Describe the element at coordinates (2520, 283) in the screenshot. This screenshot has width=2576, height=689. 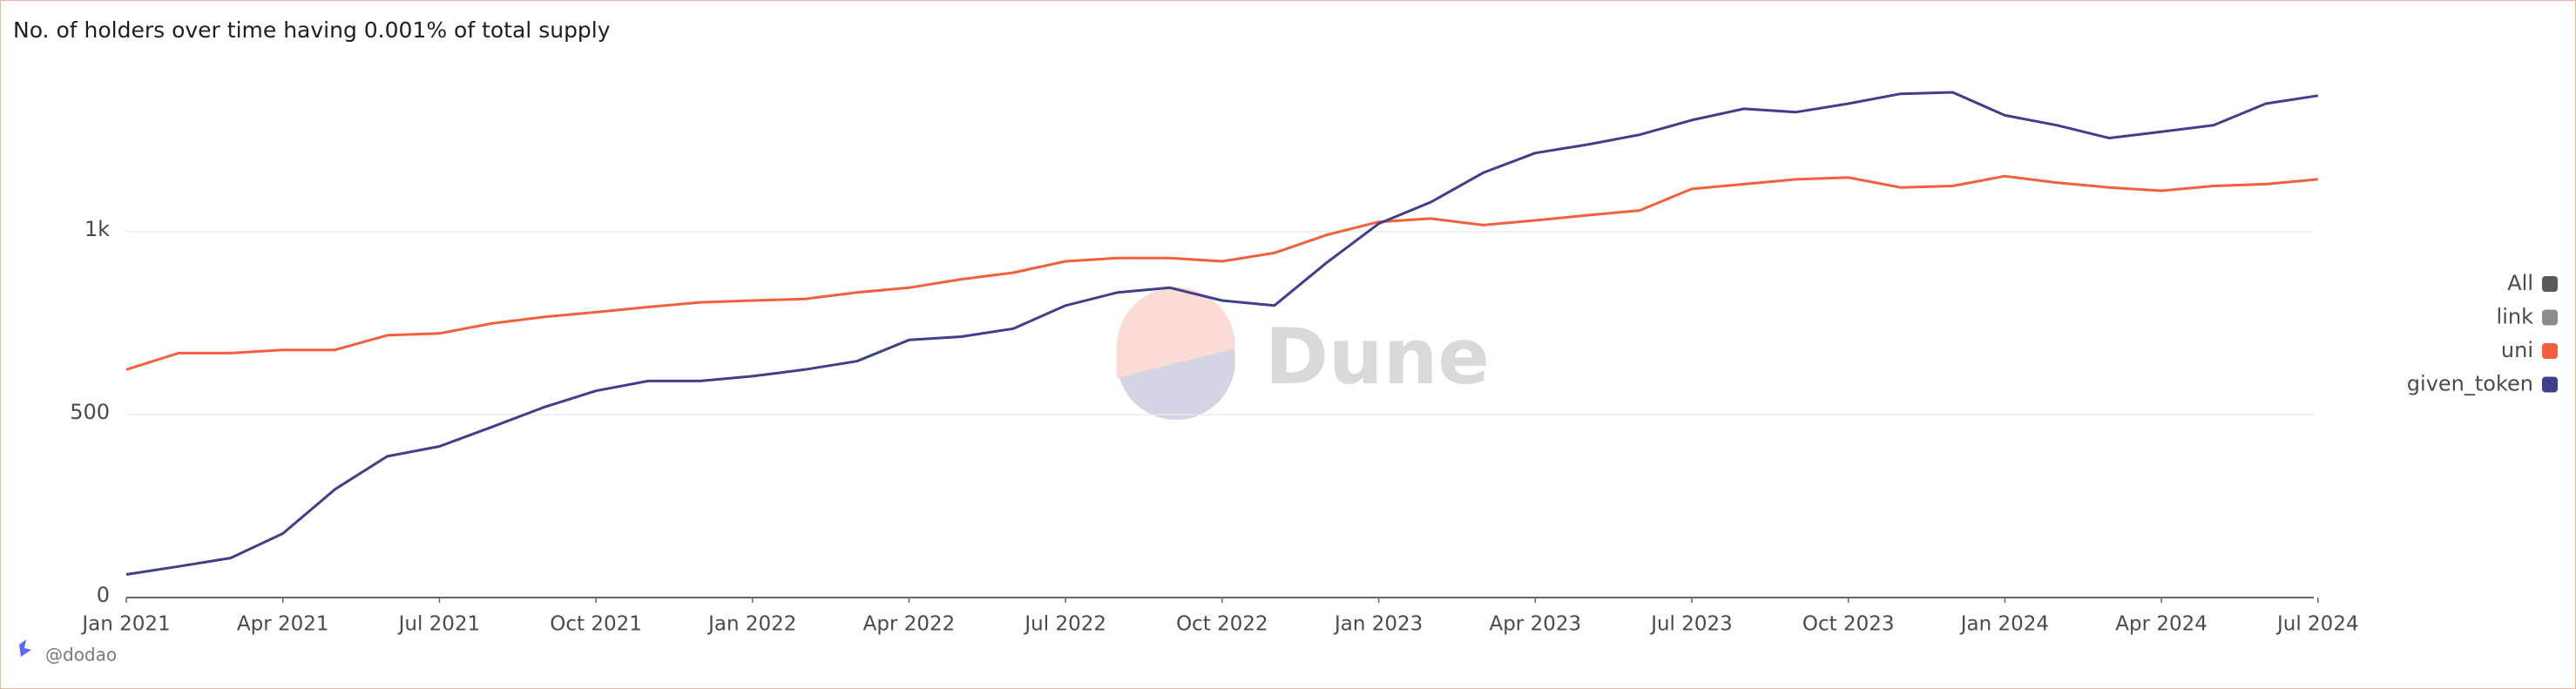
I see `legend-label: All` at that location.